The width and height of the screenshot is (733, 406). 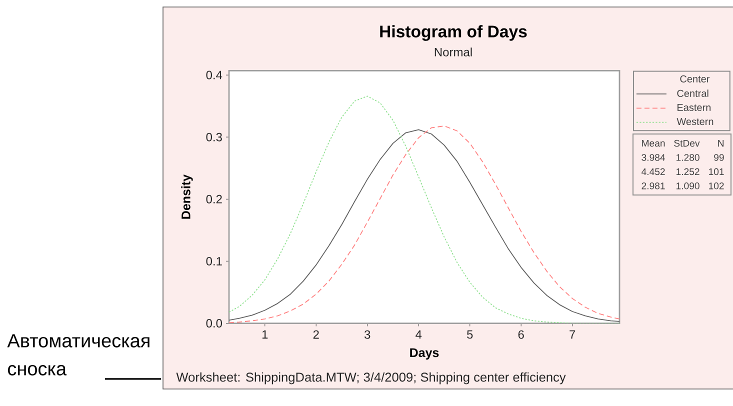 What do you see at coordinates (695, 122) in the screenshot?
I see `legend-label: Western` at bounding box center [695, 122].